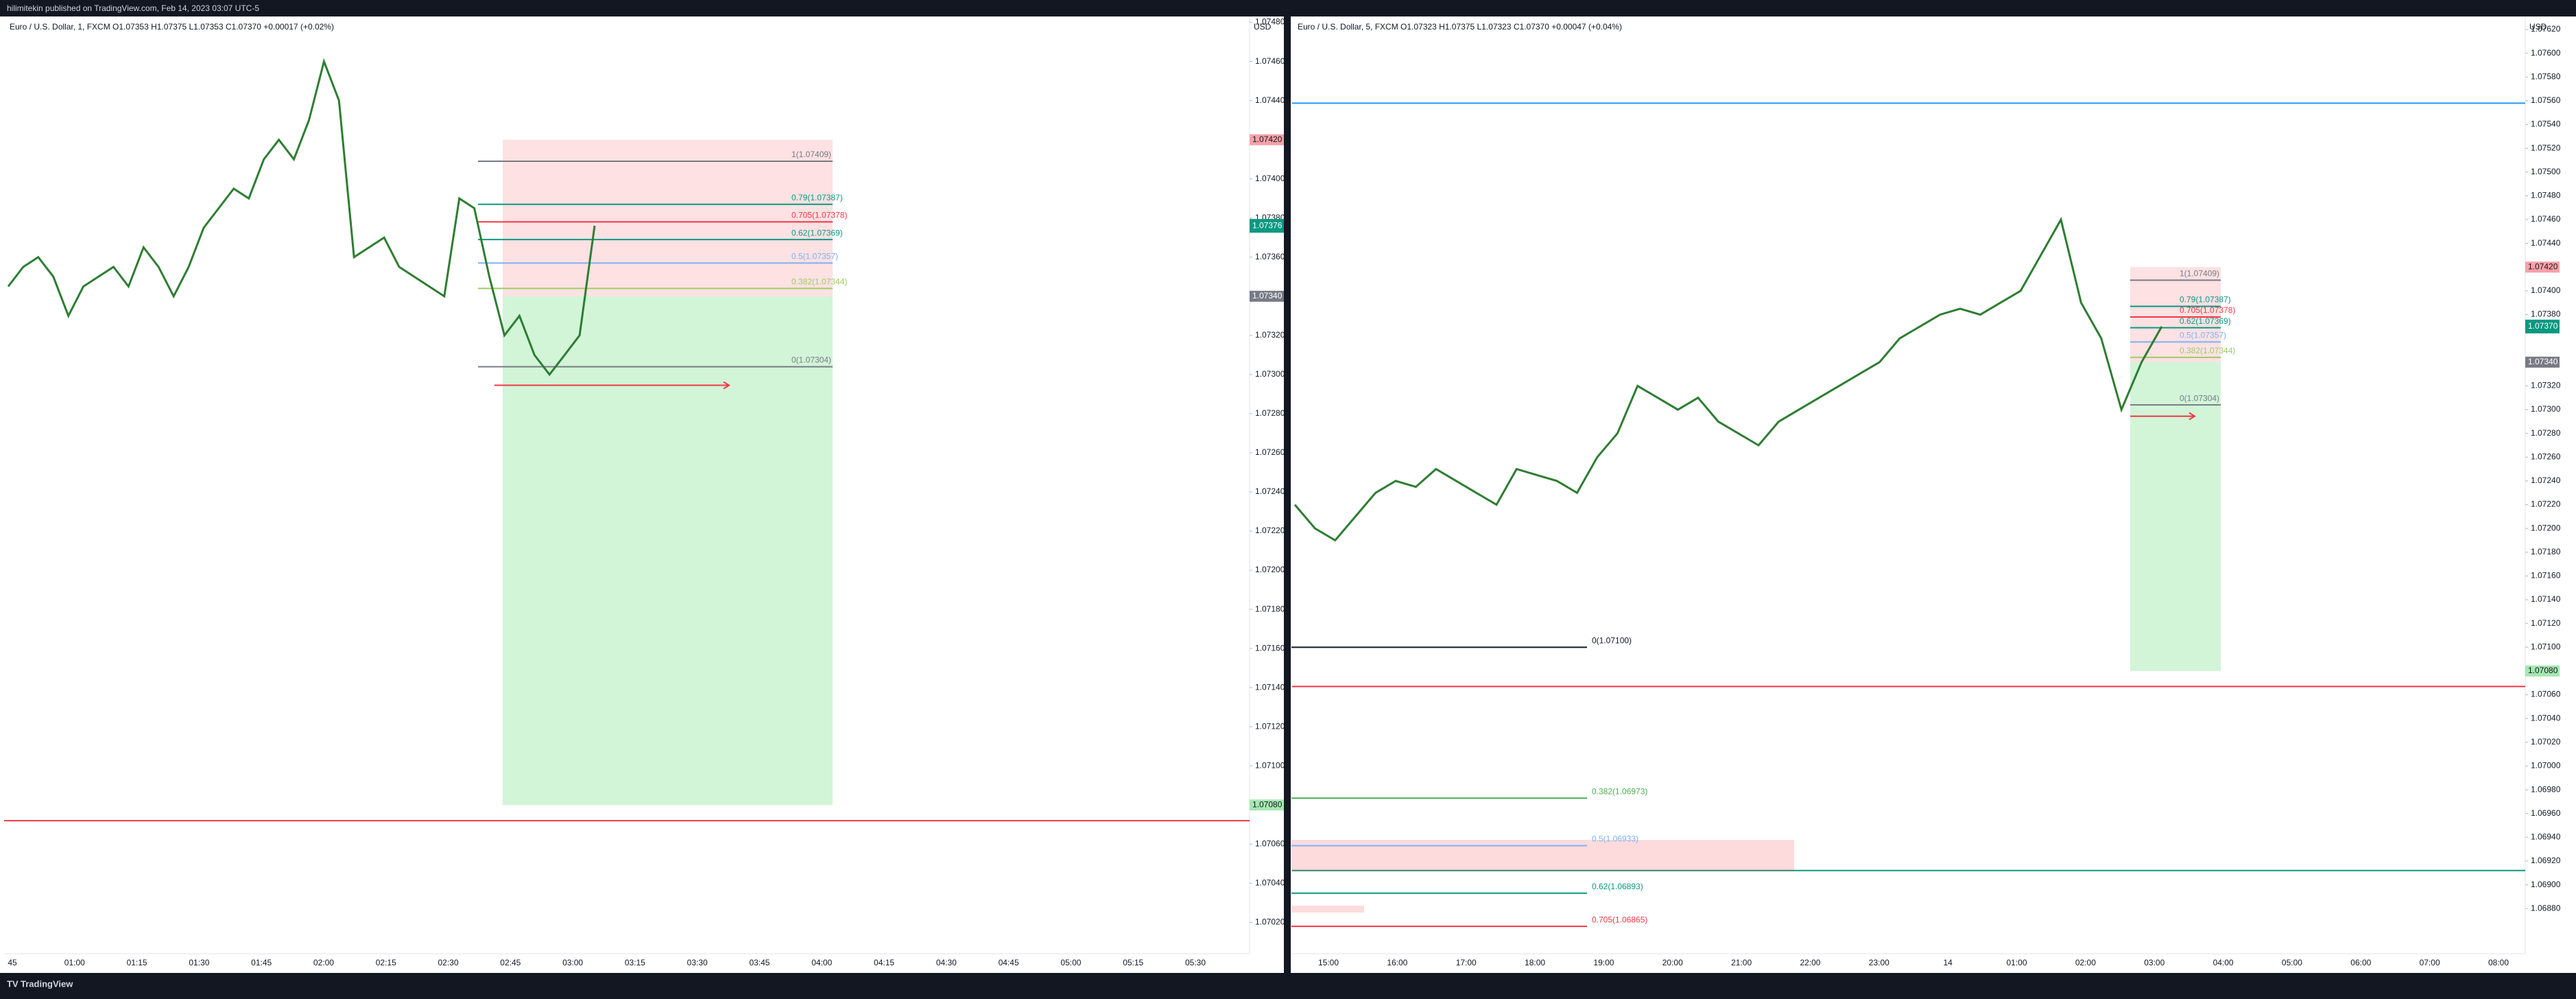 The width and height of the screenshot is (2576, 999). What do you see at coordinates (2292, 962) in the screenshot?
I see `x-tick-label: 05:00` at bounding box center [2292, 962].